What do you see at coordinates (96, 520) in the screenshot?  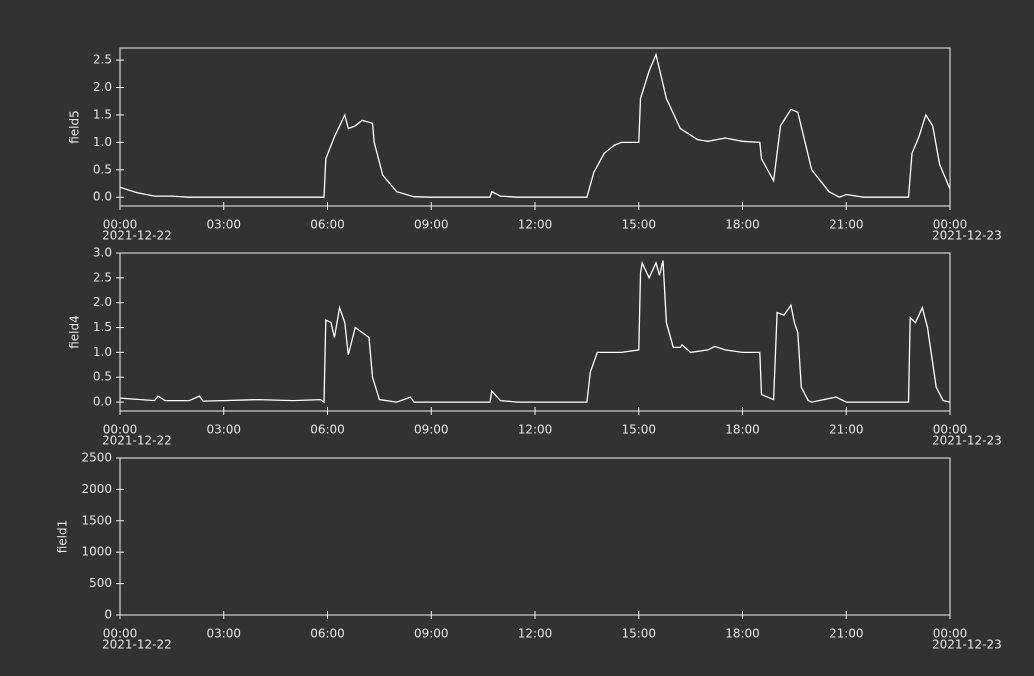 I see `y-tick-label: 1500` at bounding box center [96, 520].